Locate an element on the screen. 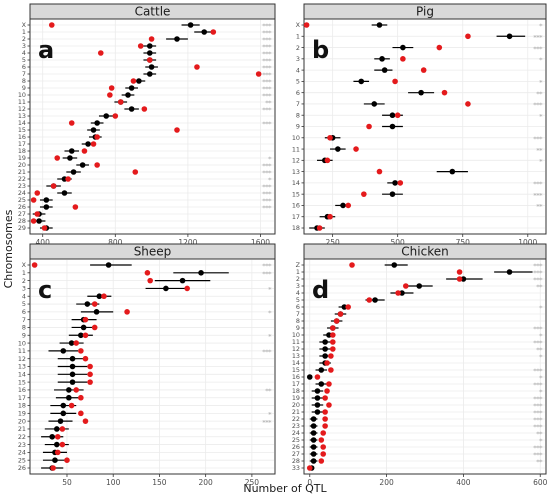 This screenshot has height=498, width=550. chromosome-label: 1 is located at coordinates (298, 36).